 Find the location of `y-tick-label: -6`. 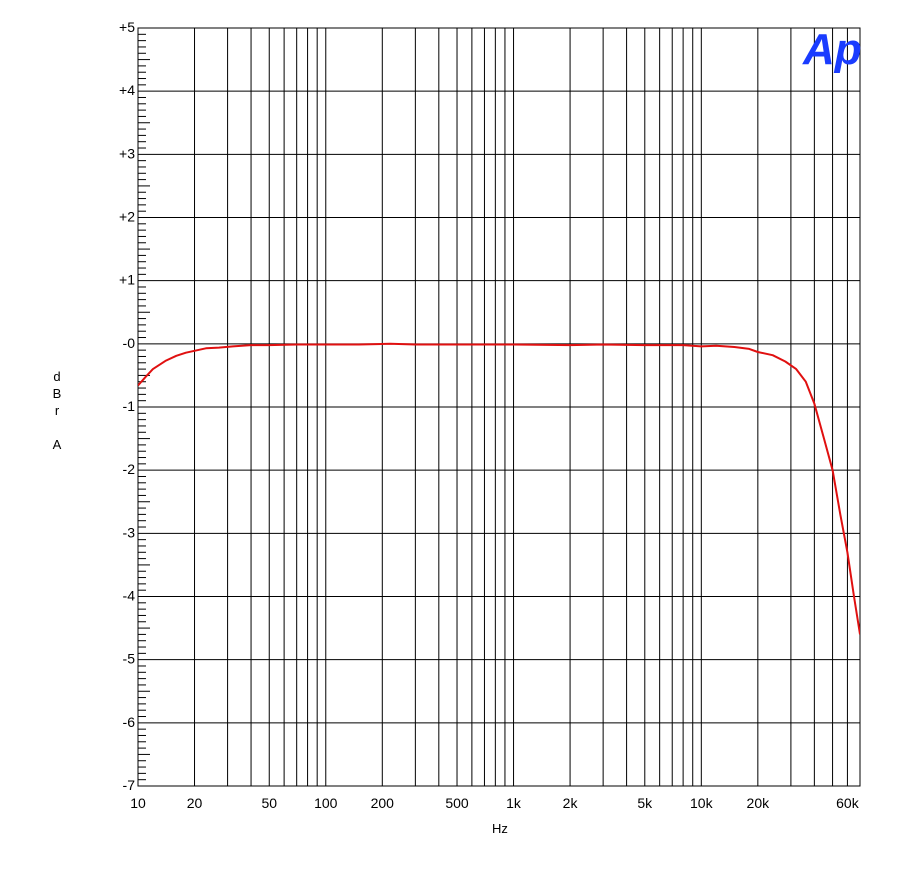

y-tick-label: -6 is located at coordinates (129, 722).